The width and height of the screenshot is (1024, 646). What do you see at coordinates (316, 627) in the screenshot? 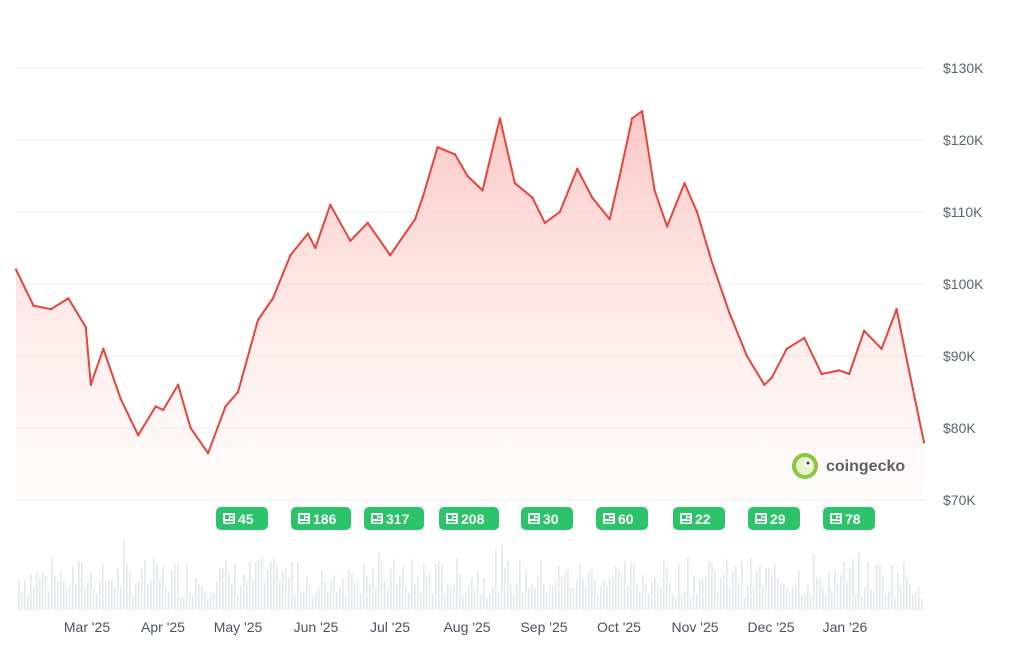
I see `x-tick-label: Jun '25` at bounding box center [316, 627].